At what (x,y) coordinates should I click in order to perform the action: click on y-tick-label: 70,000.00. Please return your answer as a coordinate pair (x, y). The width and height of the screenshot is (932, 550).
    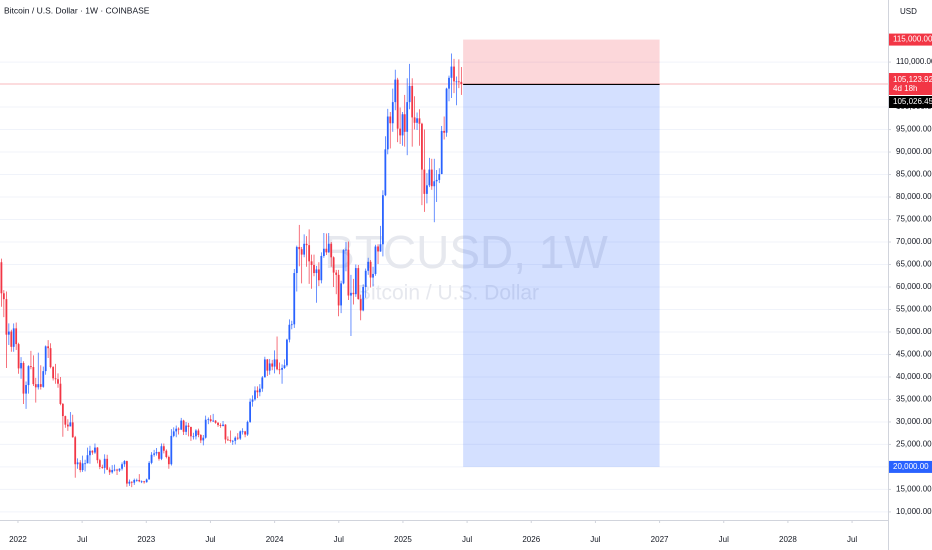
    Looking at the image, I should click on (914, 241).